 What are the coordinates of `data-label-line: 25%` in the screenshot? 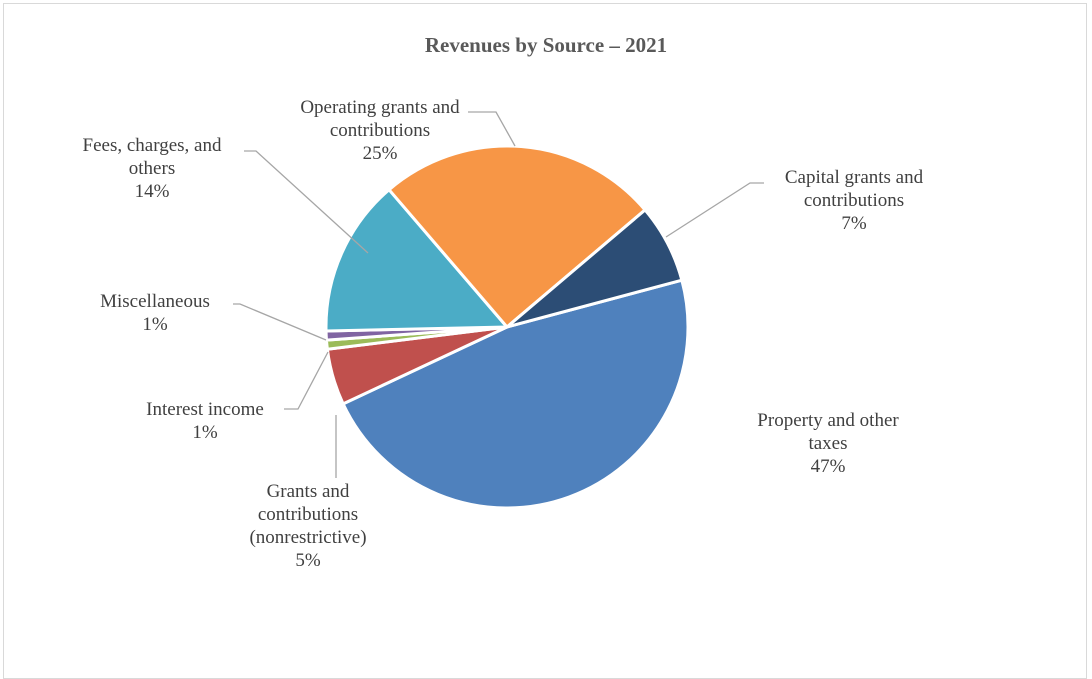 It's located at (380, 153).